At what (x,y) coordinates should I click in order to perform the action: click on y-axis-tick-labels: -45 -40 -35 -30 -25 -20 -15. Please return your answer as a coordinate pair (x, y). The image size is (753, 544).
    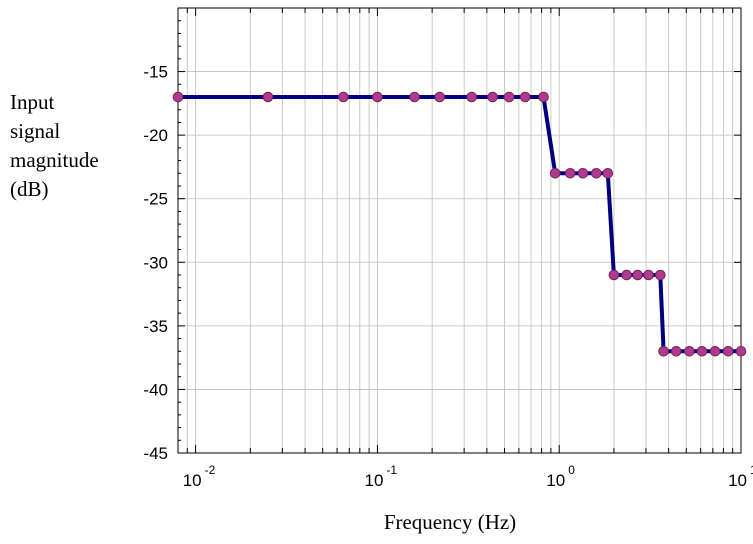
    Looking at the image, I should click on (155, 263).